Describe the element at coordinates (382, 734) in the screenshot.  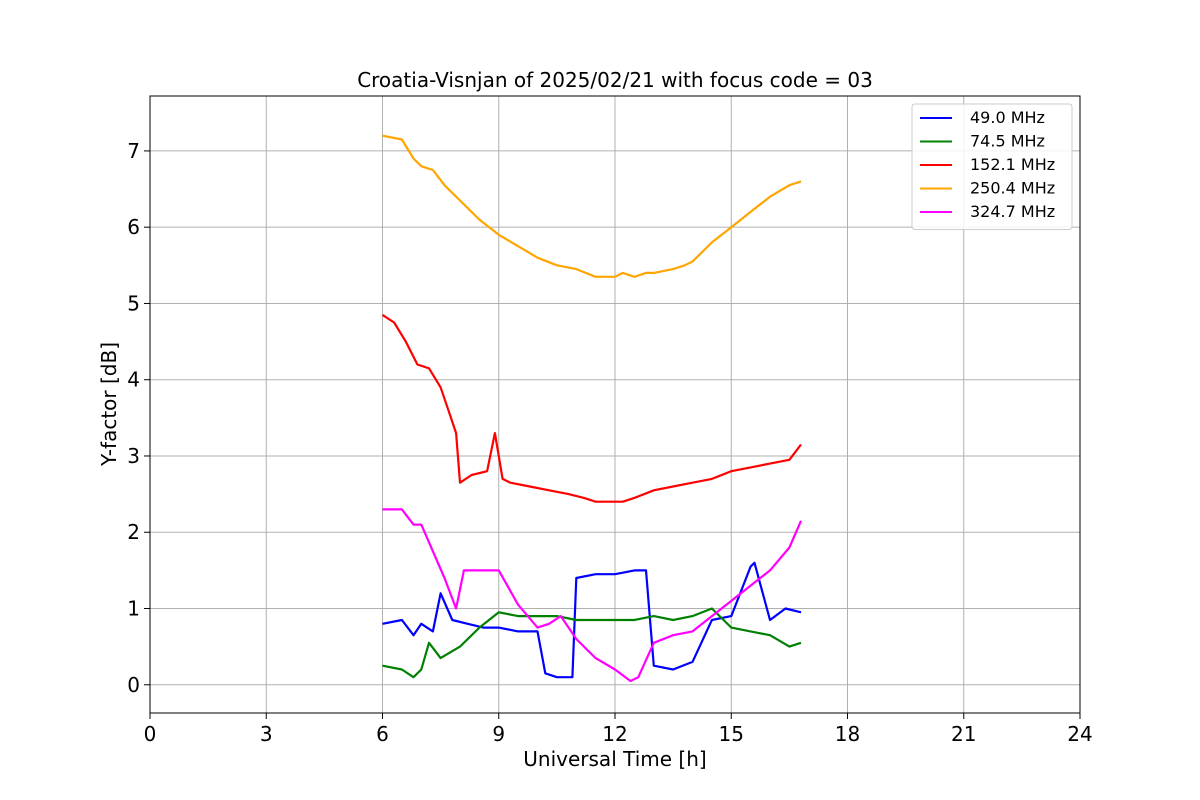
I see `x-tick-label: 6` at that location.